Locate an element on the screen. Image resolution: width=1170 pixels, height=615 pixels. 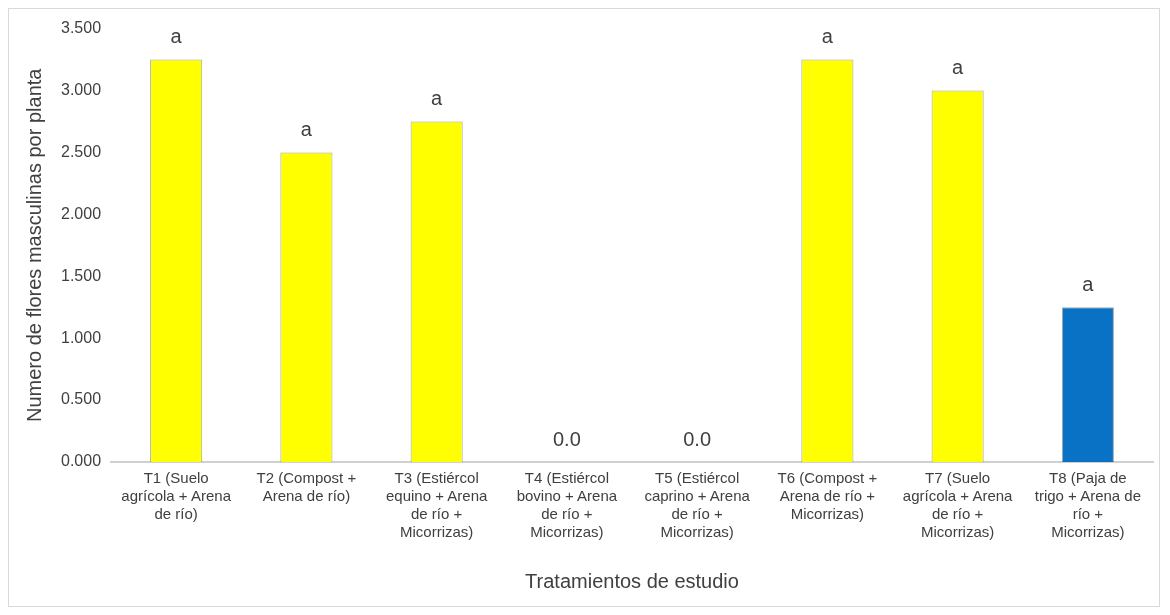
x-tick-label: T3 (Estiércol equino + Arena de río + Micorrizas) is located at coordinates (436, 505).